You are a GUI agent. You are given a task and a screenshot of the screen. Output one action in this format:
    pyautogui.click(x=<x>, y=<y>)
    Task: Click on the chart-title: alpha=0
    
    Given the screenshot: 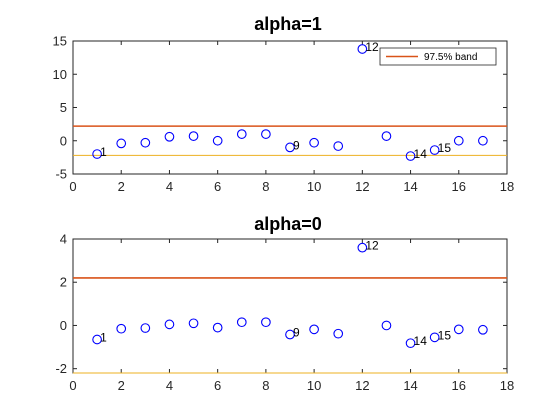 What is the action you would take?
    pyautogui.click(x=288, y=224)
    